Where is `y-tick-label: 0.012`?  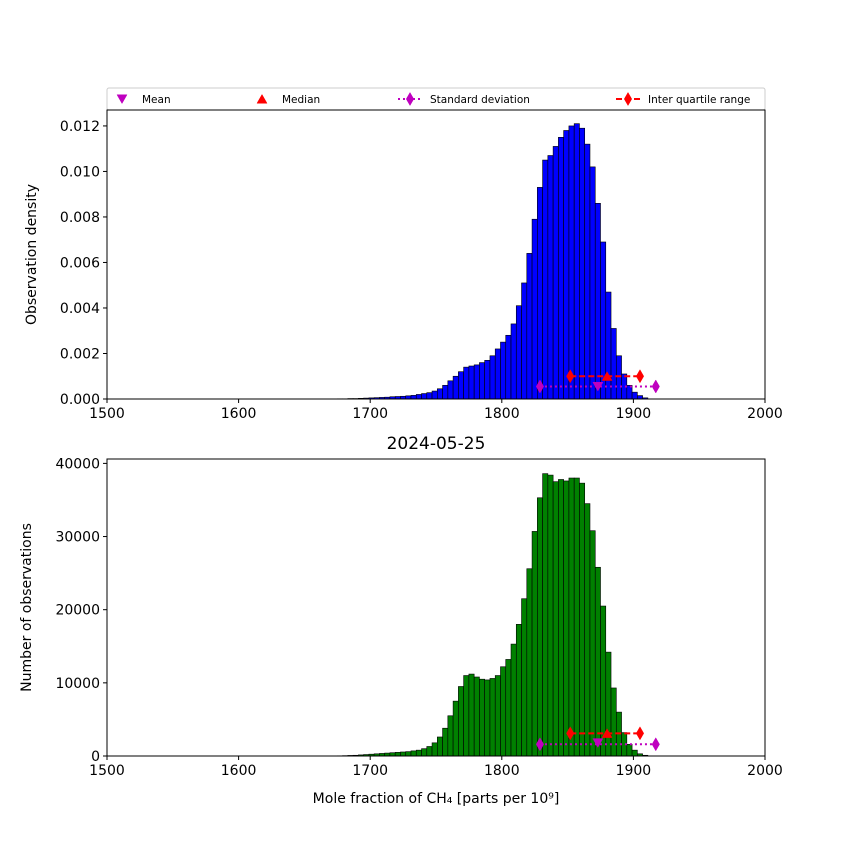 y-tick-label: 0.012 is located at coordinates (80, 127).